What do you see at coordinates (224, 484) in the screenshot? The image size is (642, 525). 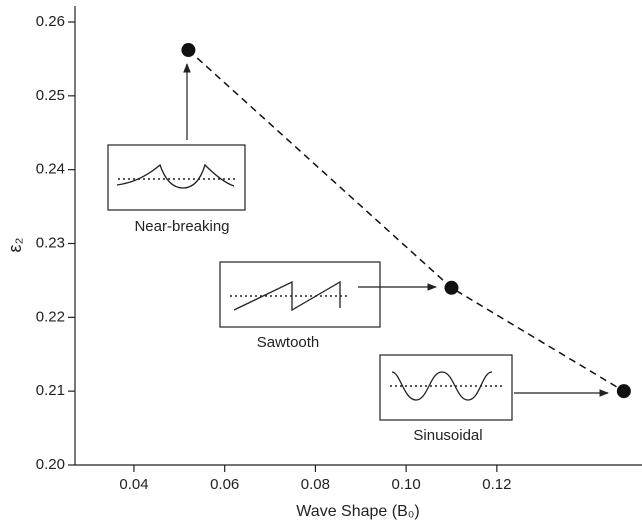 I see `x-tick-label: 0.06` at bounding box center [224, 484].